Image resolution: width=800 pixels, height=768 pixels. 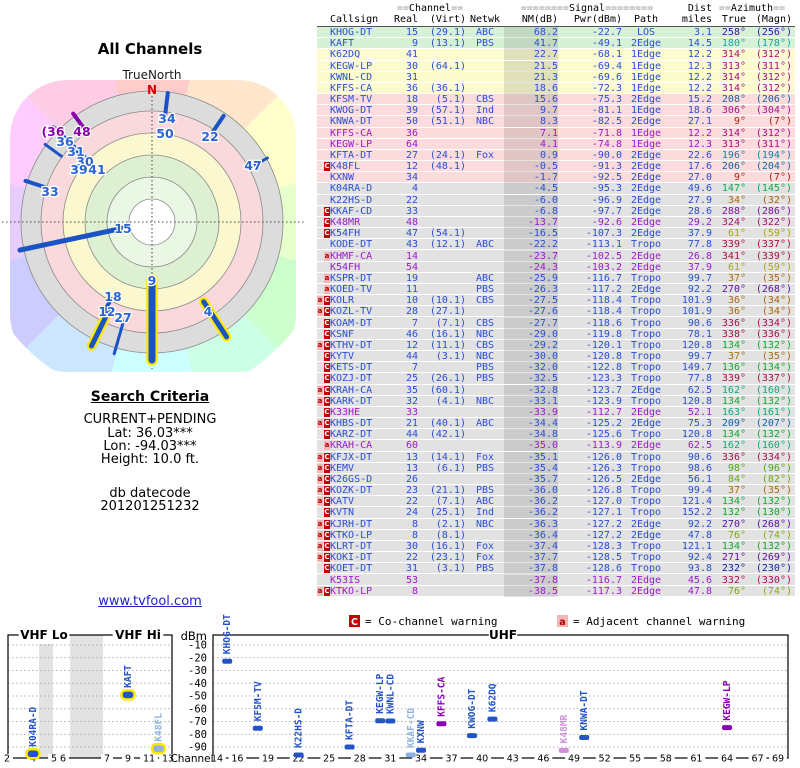 What do you see at coordinates (411, 301) in the screenshot?
I see `cell-re: 10` at bounding box center [411, 301].